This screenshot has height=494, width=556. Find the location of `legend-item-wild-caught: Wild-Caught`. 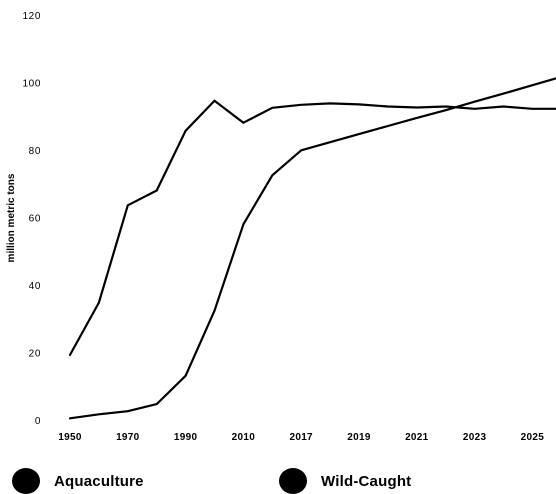

legend-item-wild-caught: Wild-Caught is located at coordinates (345, 481).